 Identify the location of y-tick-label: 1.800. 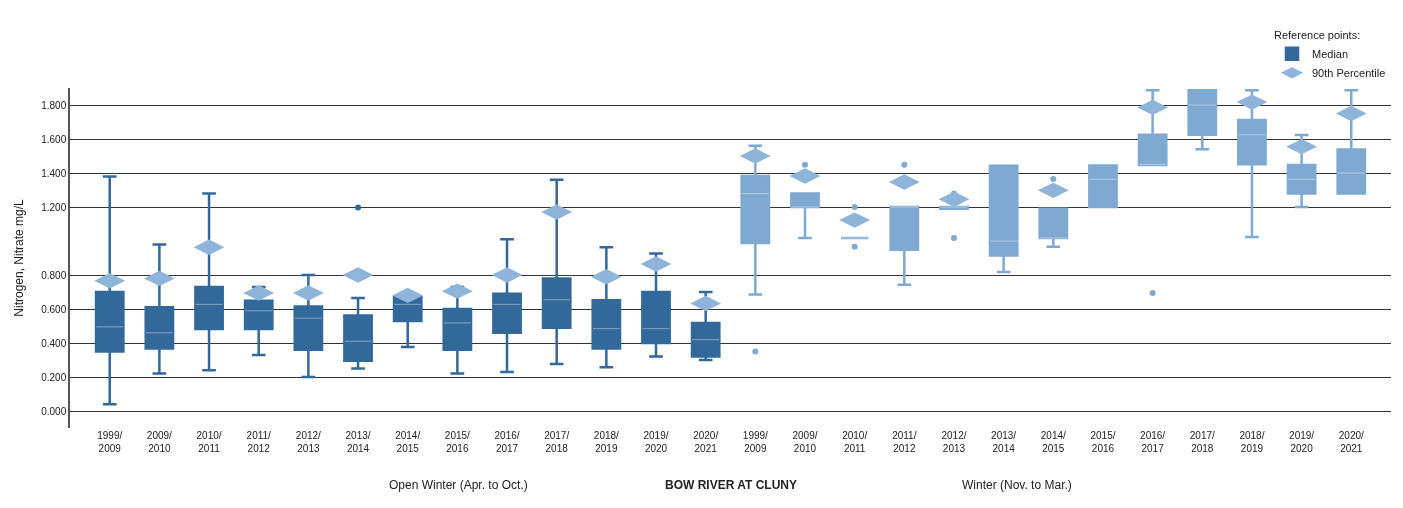
(54, 105).